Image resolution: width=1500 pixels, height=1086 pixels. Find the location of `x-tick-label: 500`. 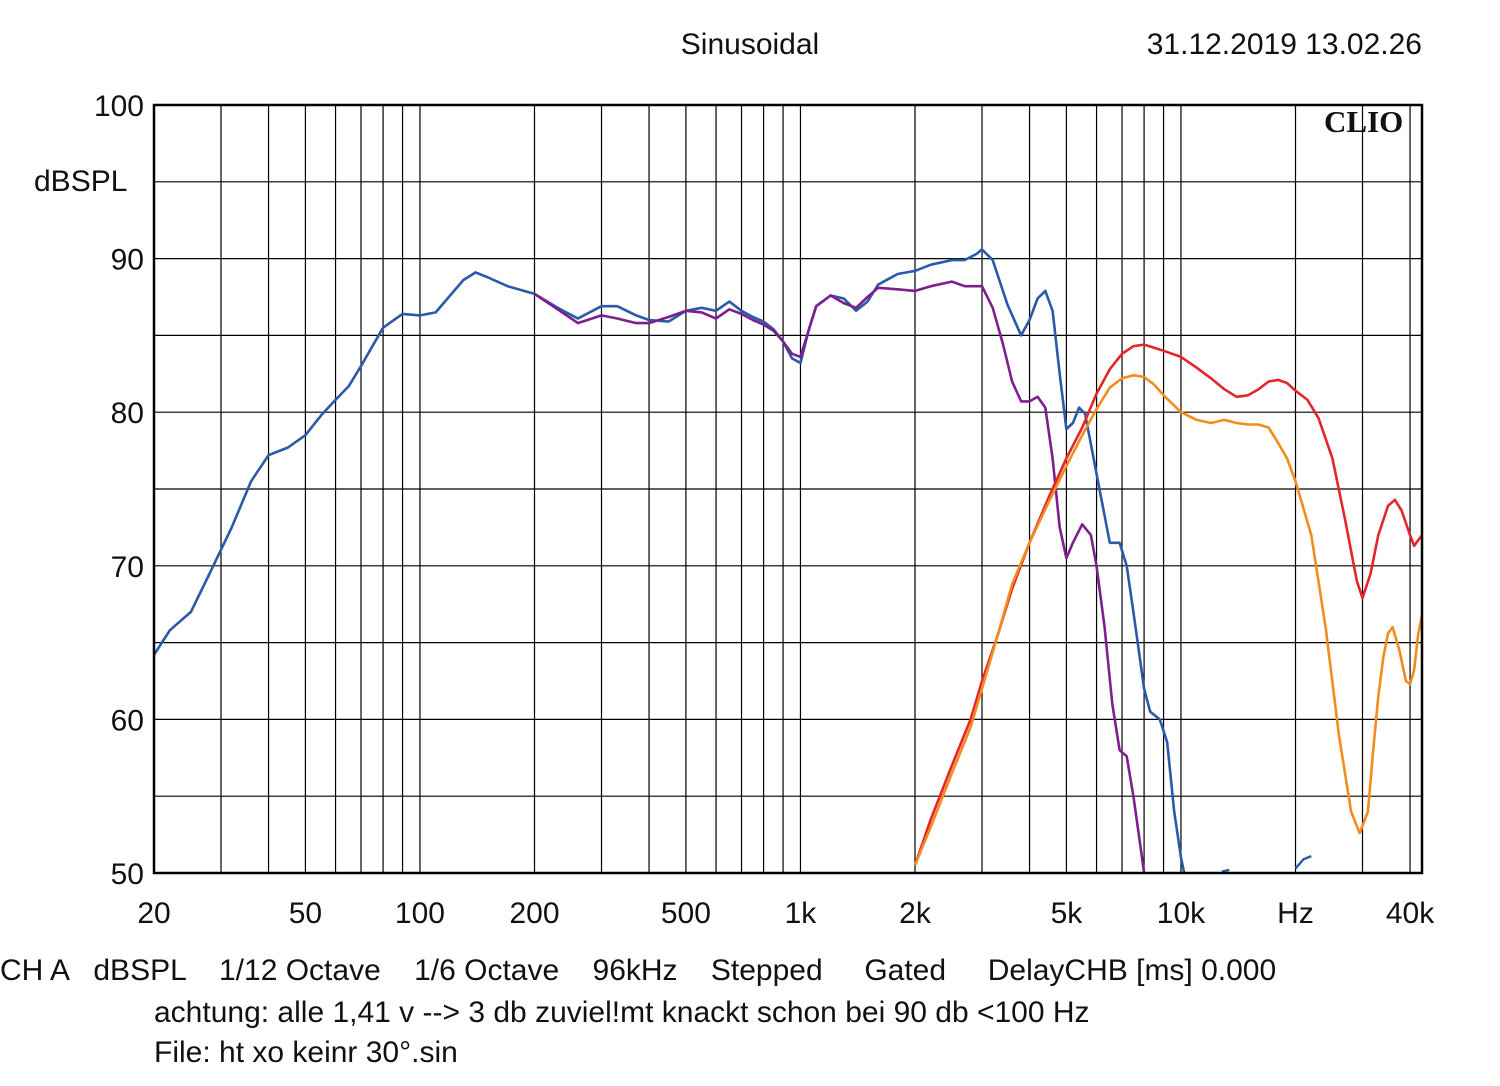

x-tick-label: 500 is located at coordinates (686, 913).